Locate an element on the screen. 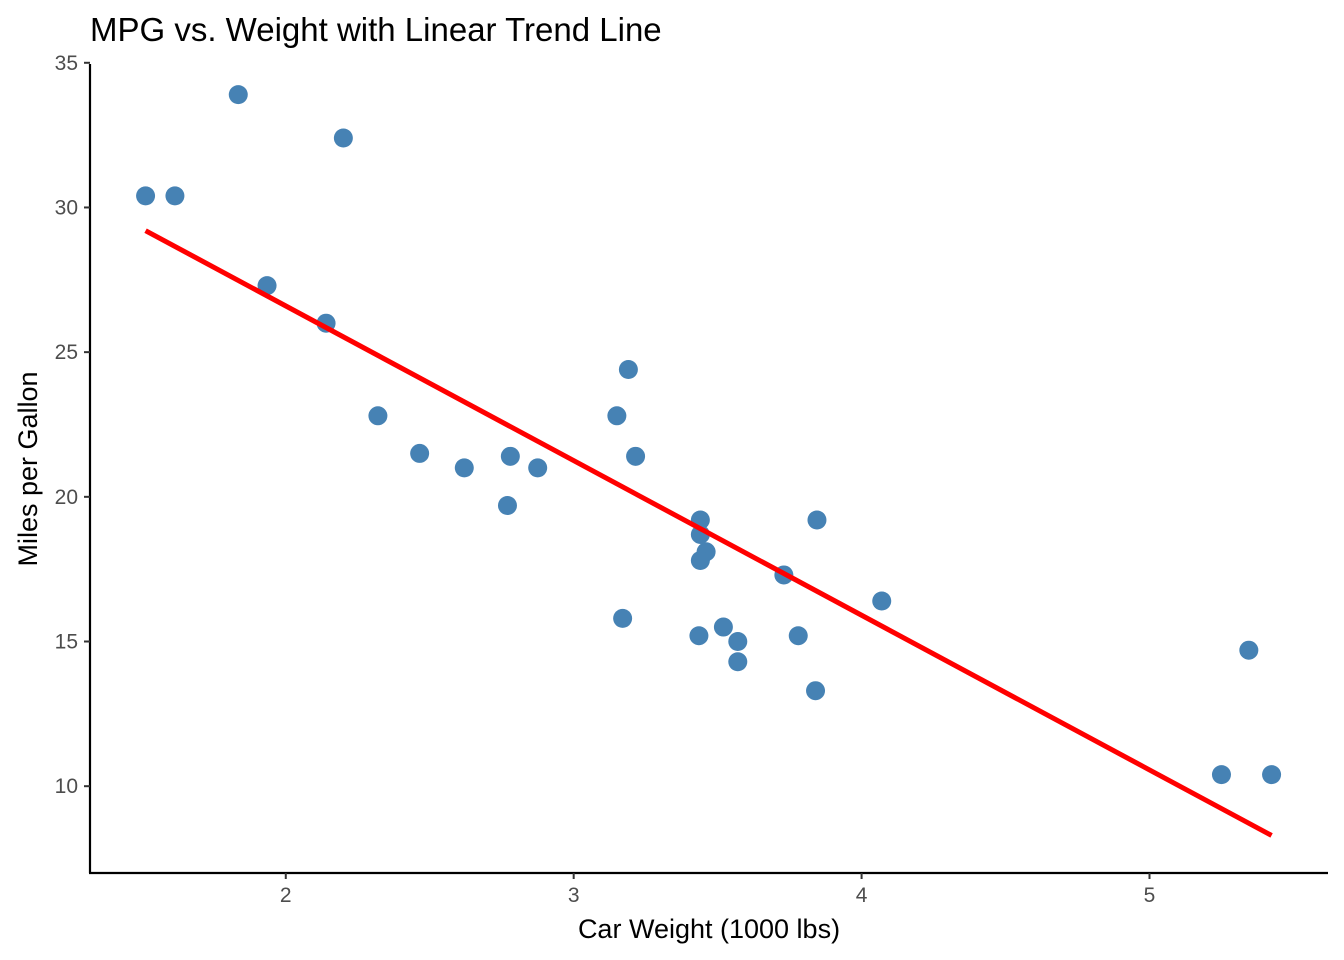 This screenshot has height=960, width=1344. y-tick-label-35: 35 is located at coordinates (66, 63).